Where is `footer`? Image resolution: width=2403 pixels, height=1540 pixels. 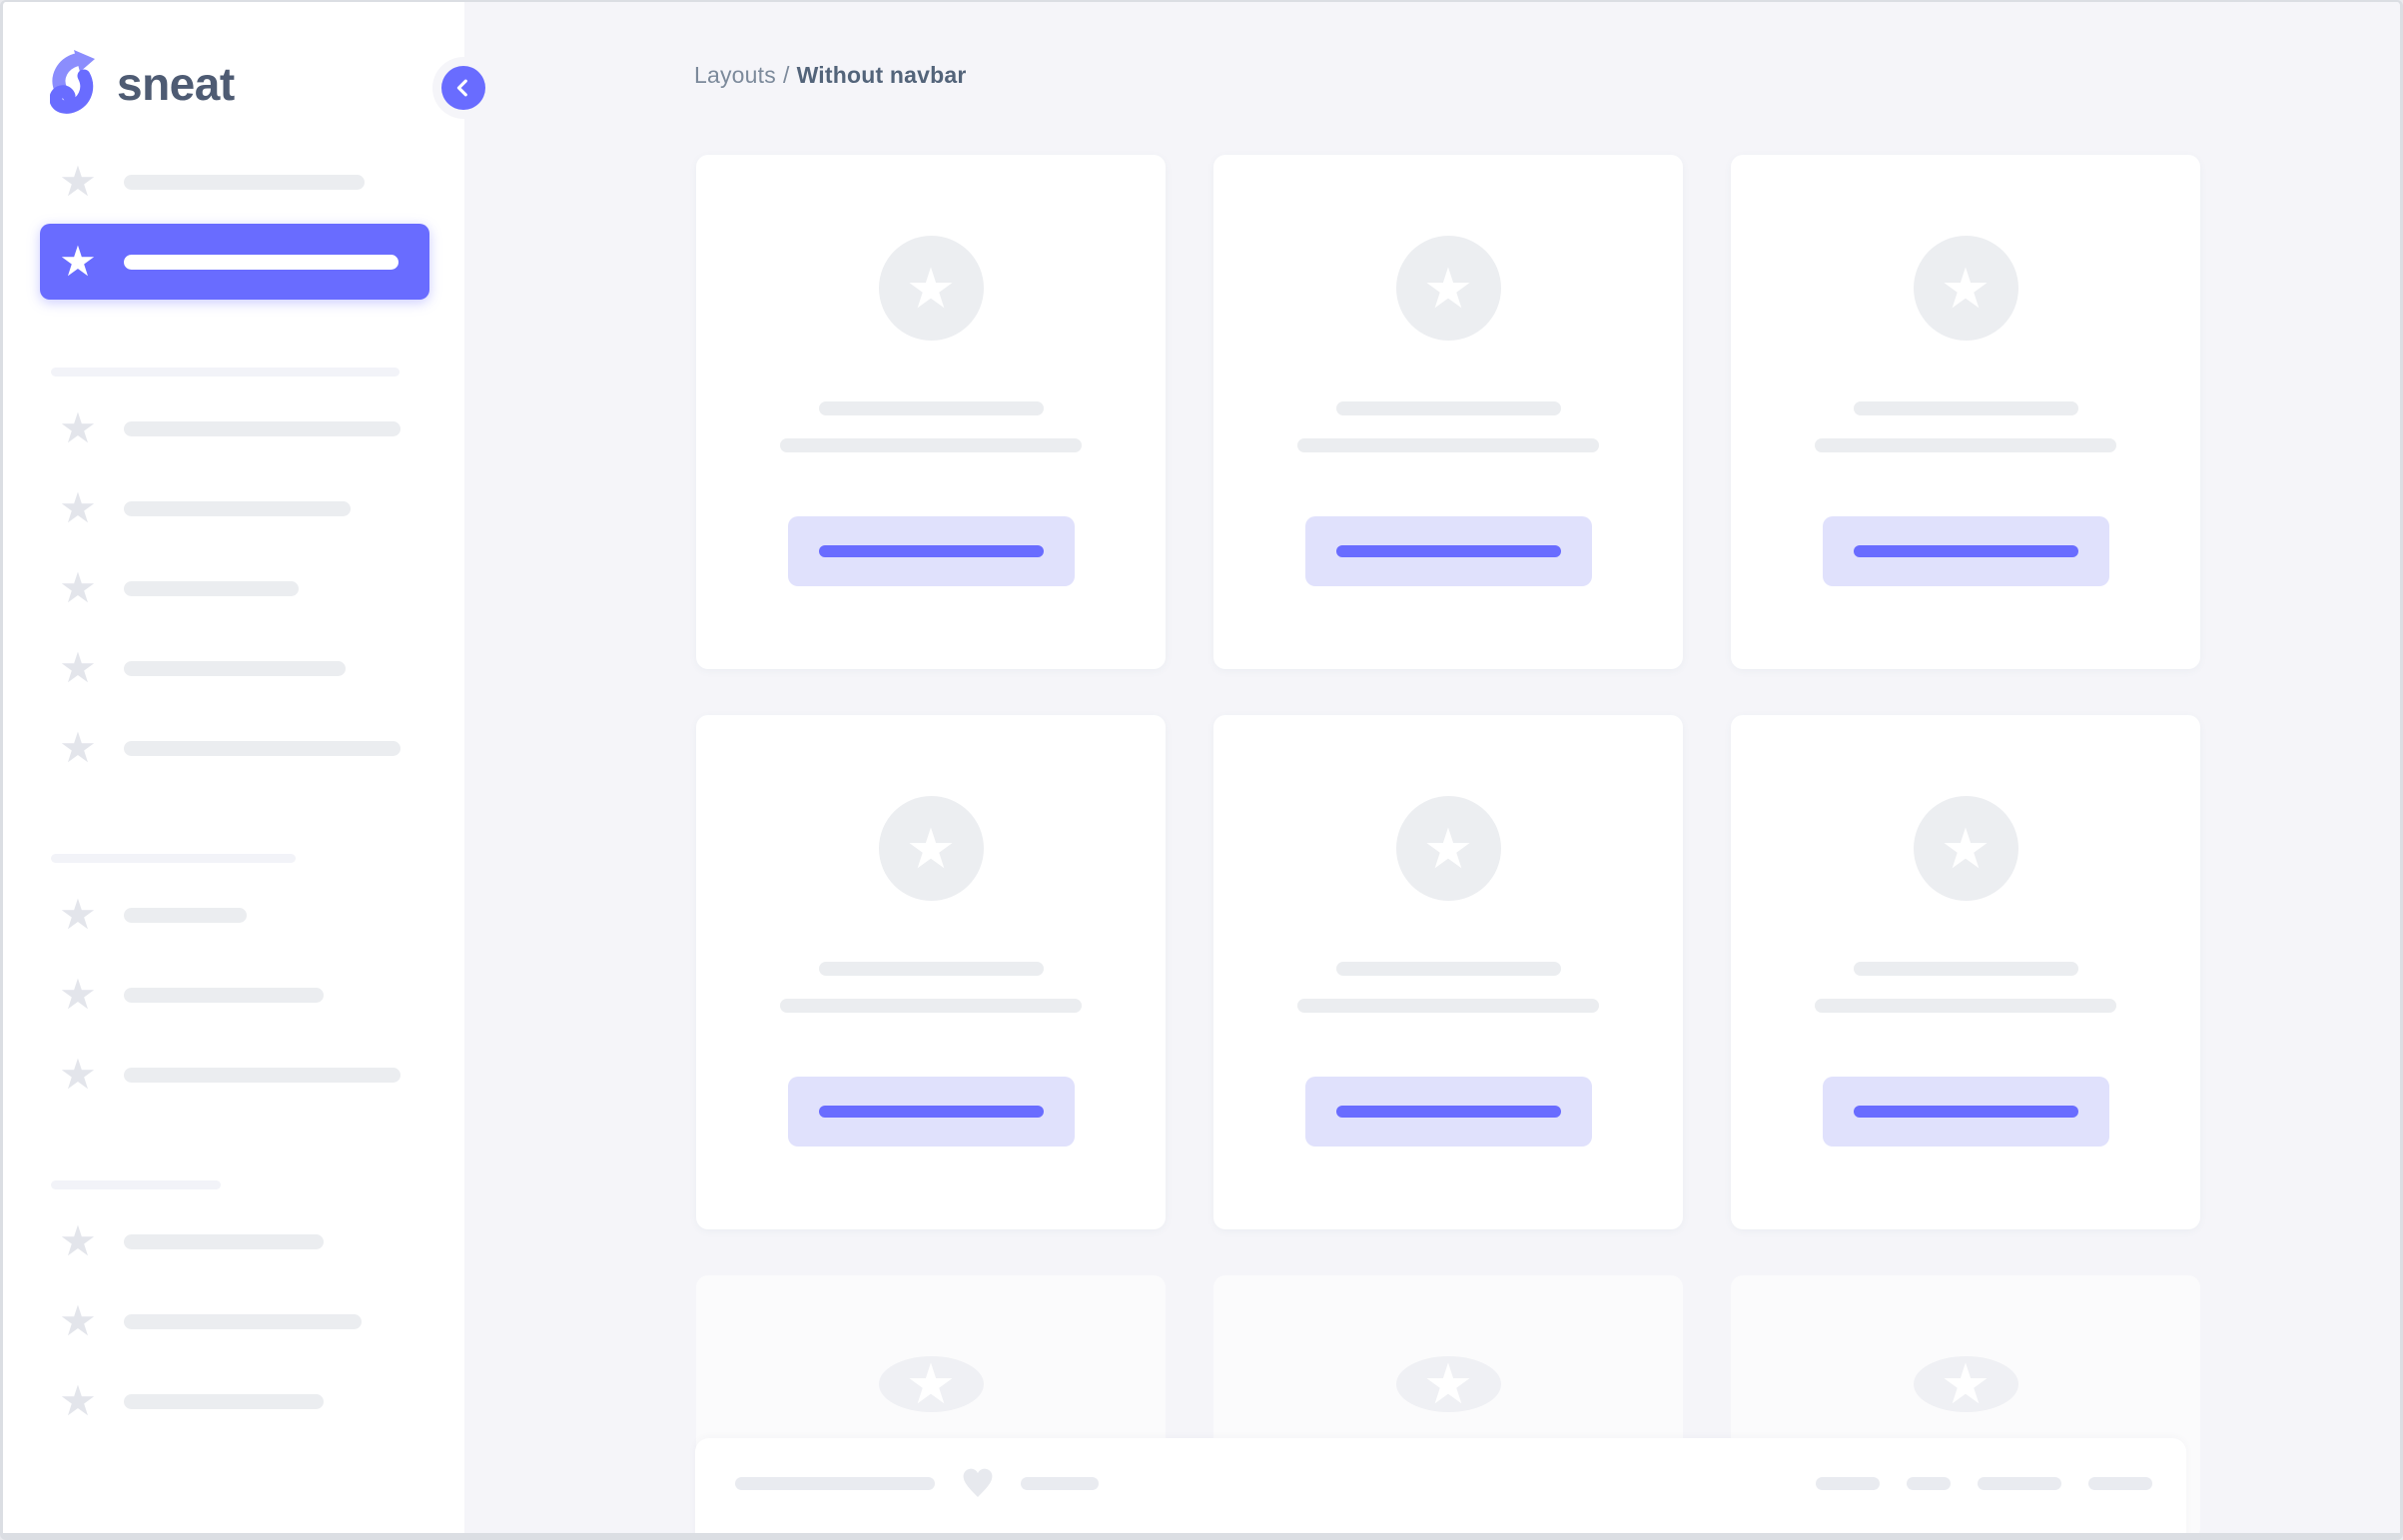 footer is located at coordinates (1440, 1486).